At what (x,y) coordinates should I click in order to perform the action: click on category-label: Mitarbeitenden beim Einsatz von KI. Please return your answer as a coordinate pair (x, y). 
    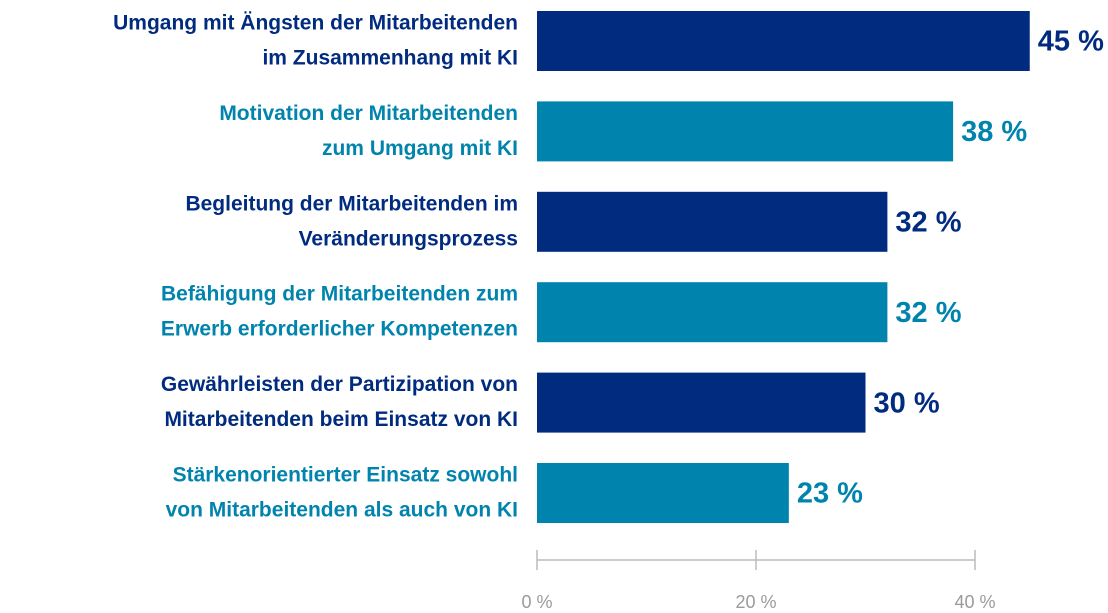
    Looking at the image, I should click on (341, 419).